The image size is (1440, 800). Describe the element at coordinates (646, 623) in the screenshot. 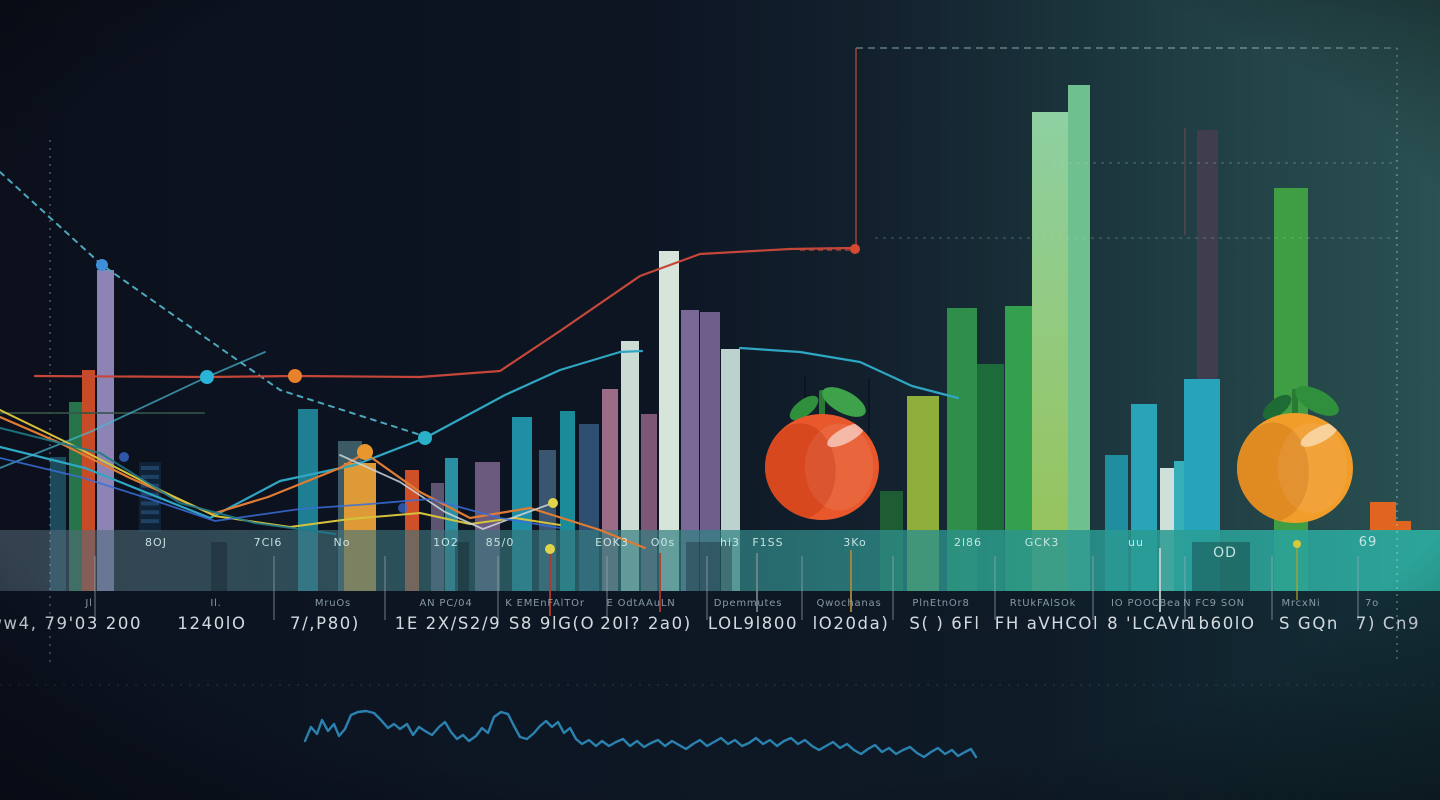

I see `axis-label: 20l? 2a0)` at that location.